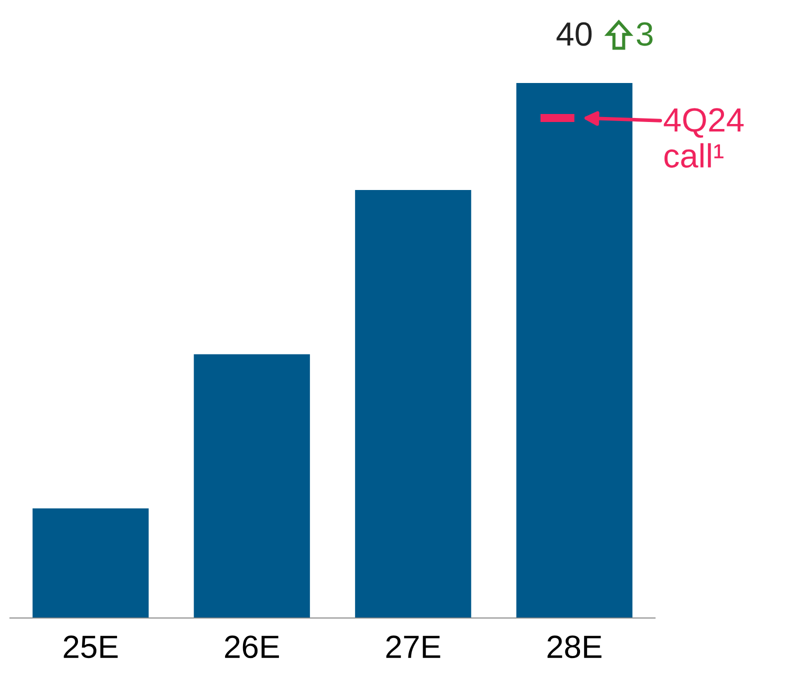 The height and width of the screenshot is (687, 792). Describe the element at coordinates (574, 34) in the screenshot. I see `annotation: 40` at that location.